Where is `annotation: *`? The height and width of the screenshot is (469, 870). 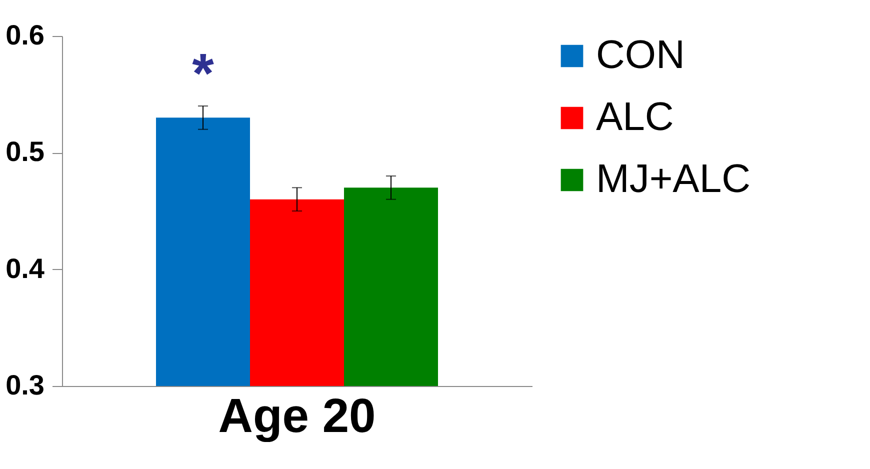
annotation: * is located at coordinates (203, 73).